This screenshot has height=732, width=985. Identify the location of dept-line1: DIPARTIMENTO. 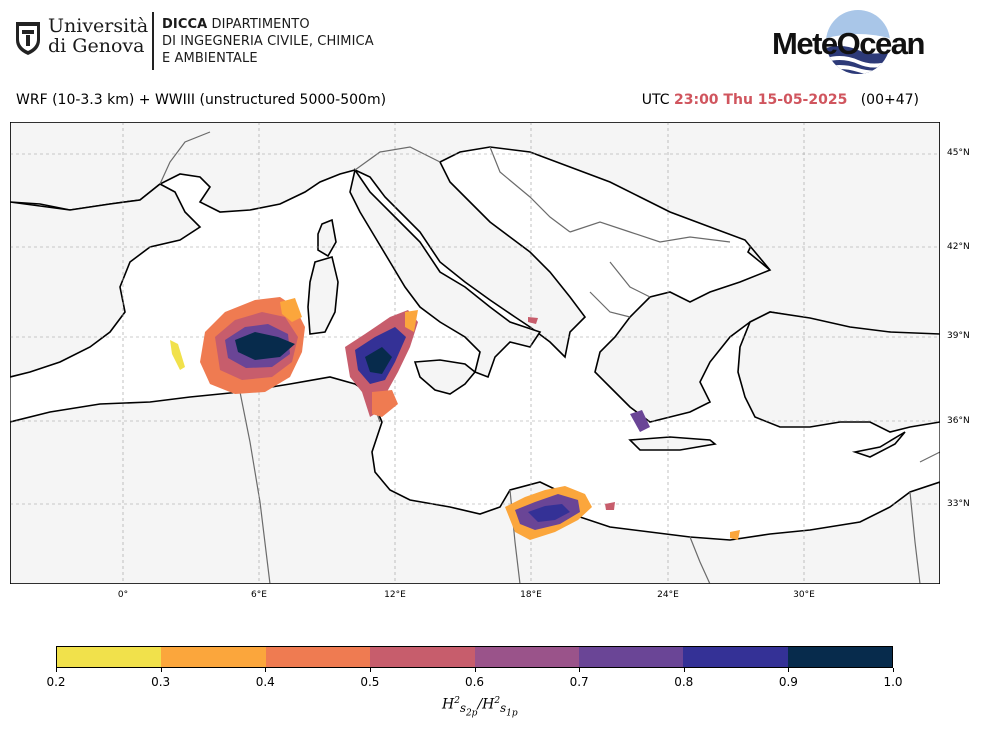
(260, 24).